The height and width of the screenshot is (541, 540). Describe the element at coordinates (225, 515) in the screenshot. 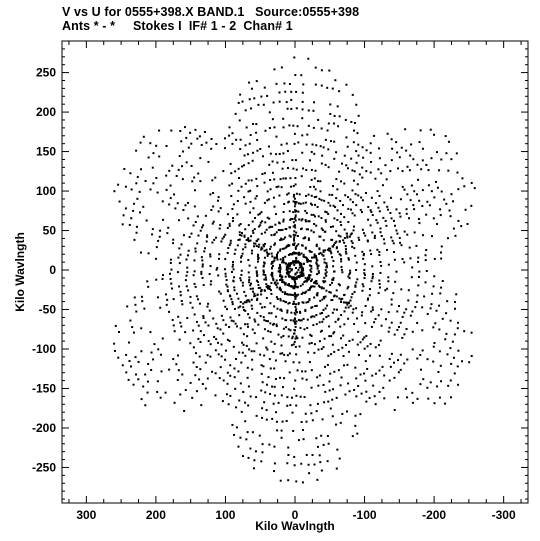

I see `x-tick-label: 100` at that location.